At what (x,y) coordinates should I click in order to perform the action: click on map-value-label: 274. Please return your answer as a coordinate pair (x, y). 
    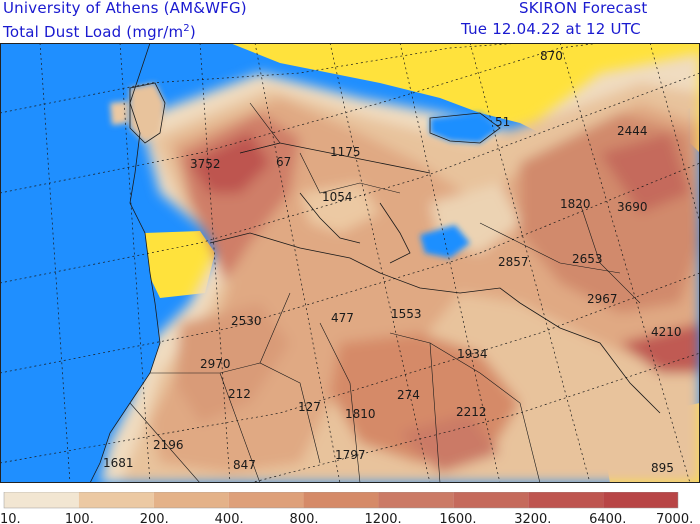
    Looking at the image, I should click on (408, 395).